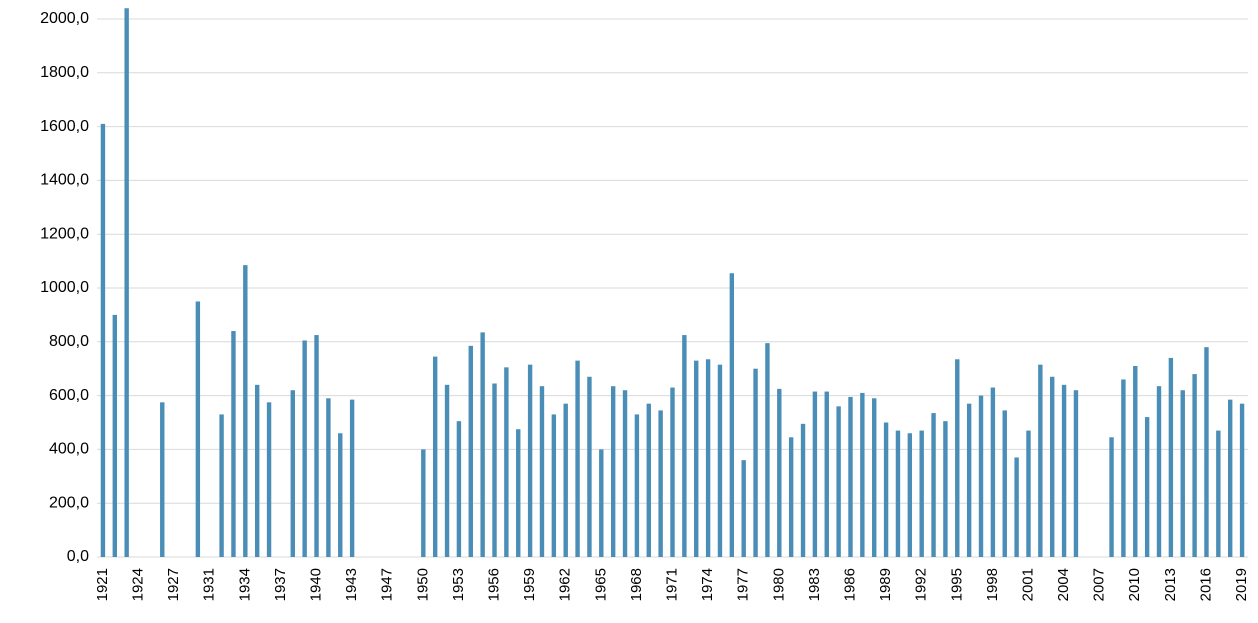  What do you see at coordinates (315, 584) in the screenshot?
I see `x-tick-label: 1940` at bounding box center [315, 584].